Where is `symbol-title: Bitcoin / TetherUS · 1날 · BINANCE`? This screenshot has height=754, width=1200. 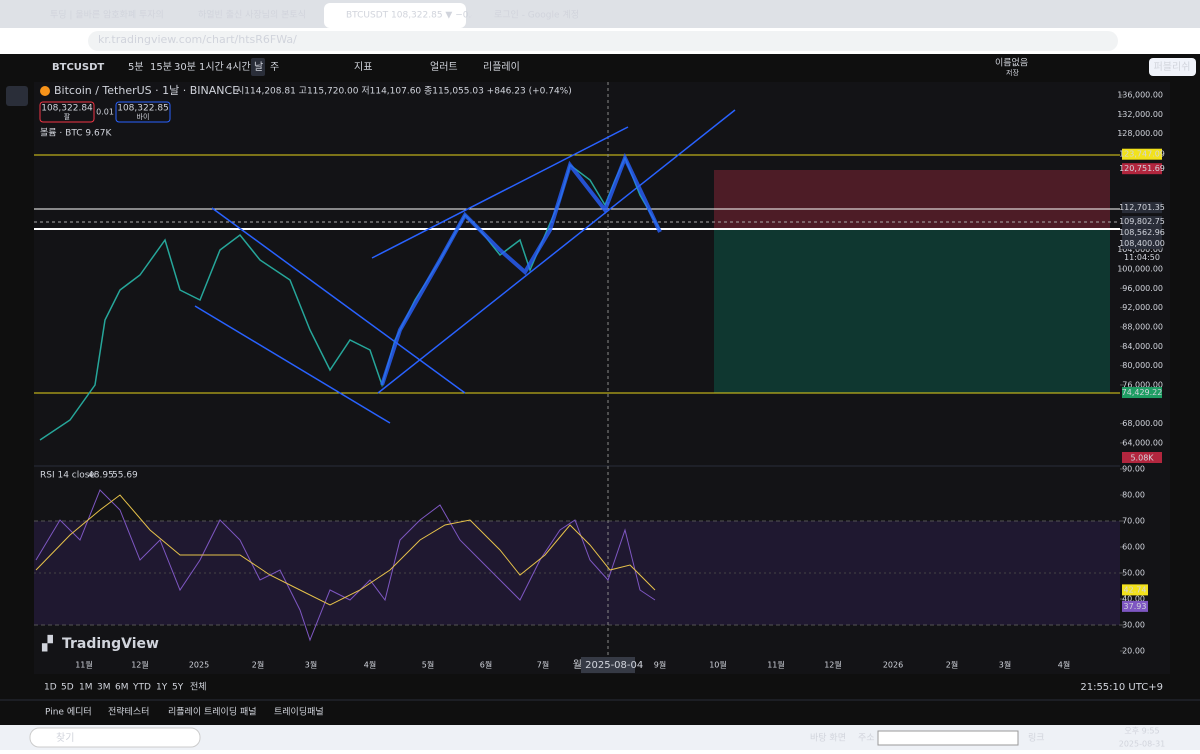 symbol-title: Bitcoin / TetherUS · 1날 · BINANCE is located at coordinates (146, 90).